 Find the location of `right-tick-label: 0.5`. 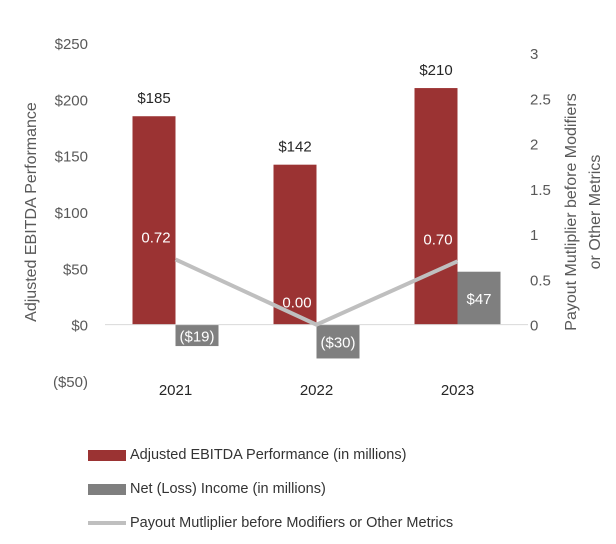

right-tick-label: 0.5 is located at coordinates (540, 280).